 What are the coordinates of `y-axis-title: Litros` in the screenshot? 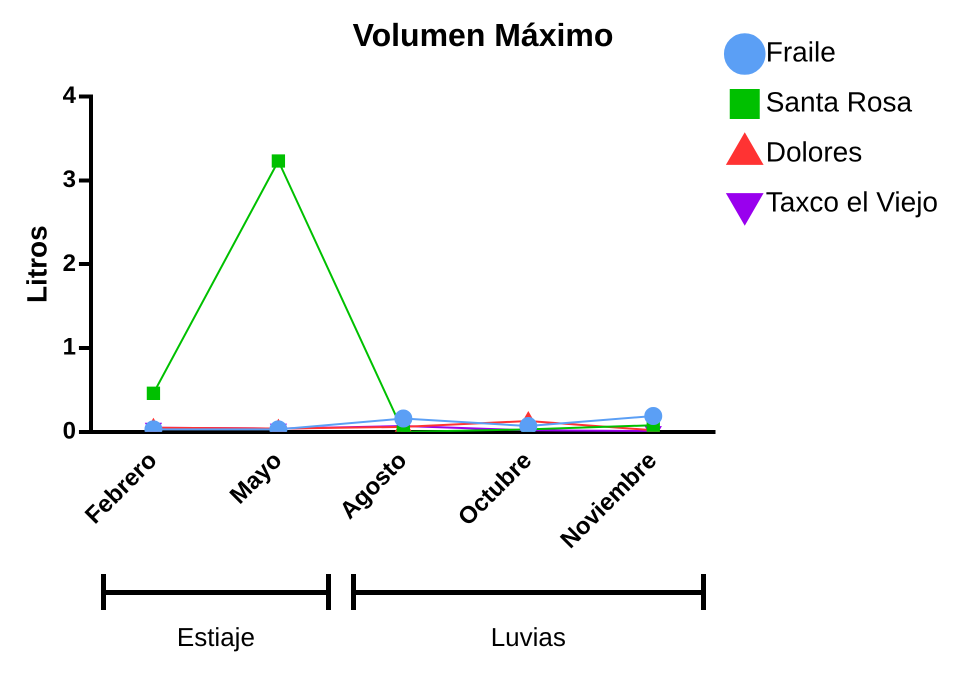 It's located at (37, 264).